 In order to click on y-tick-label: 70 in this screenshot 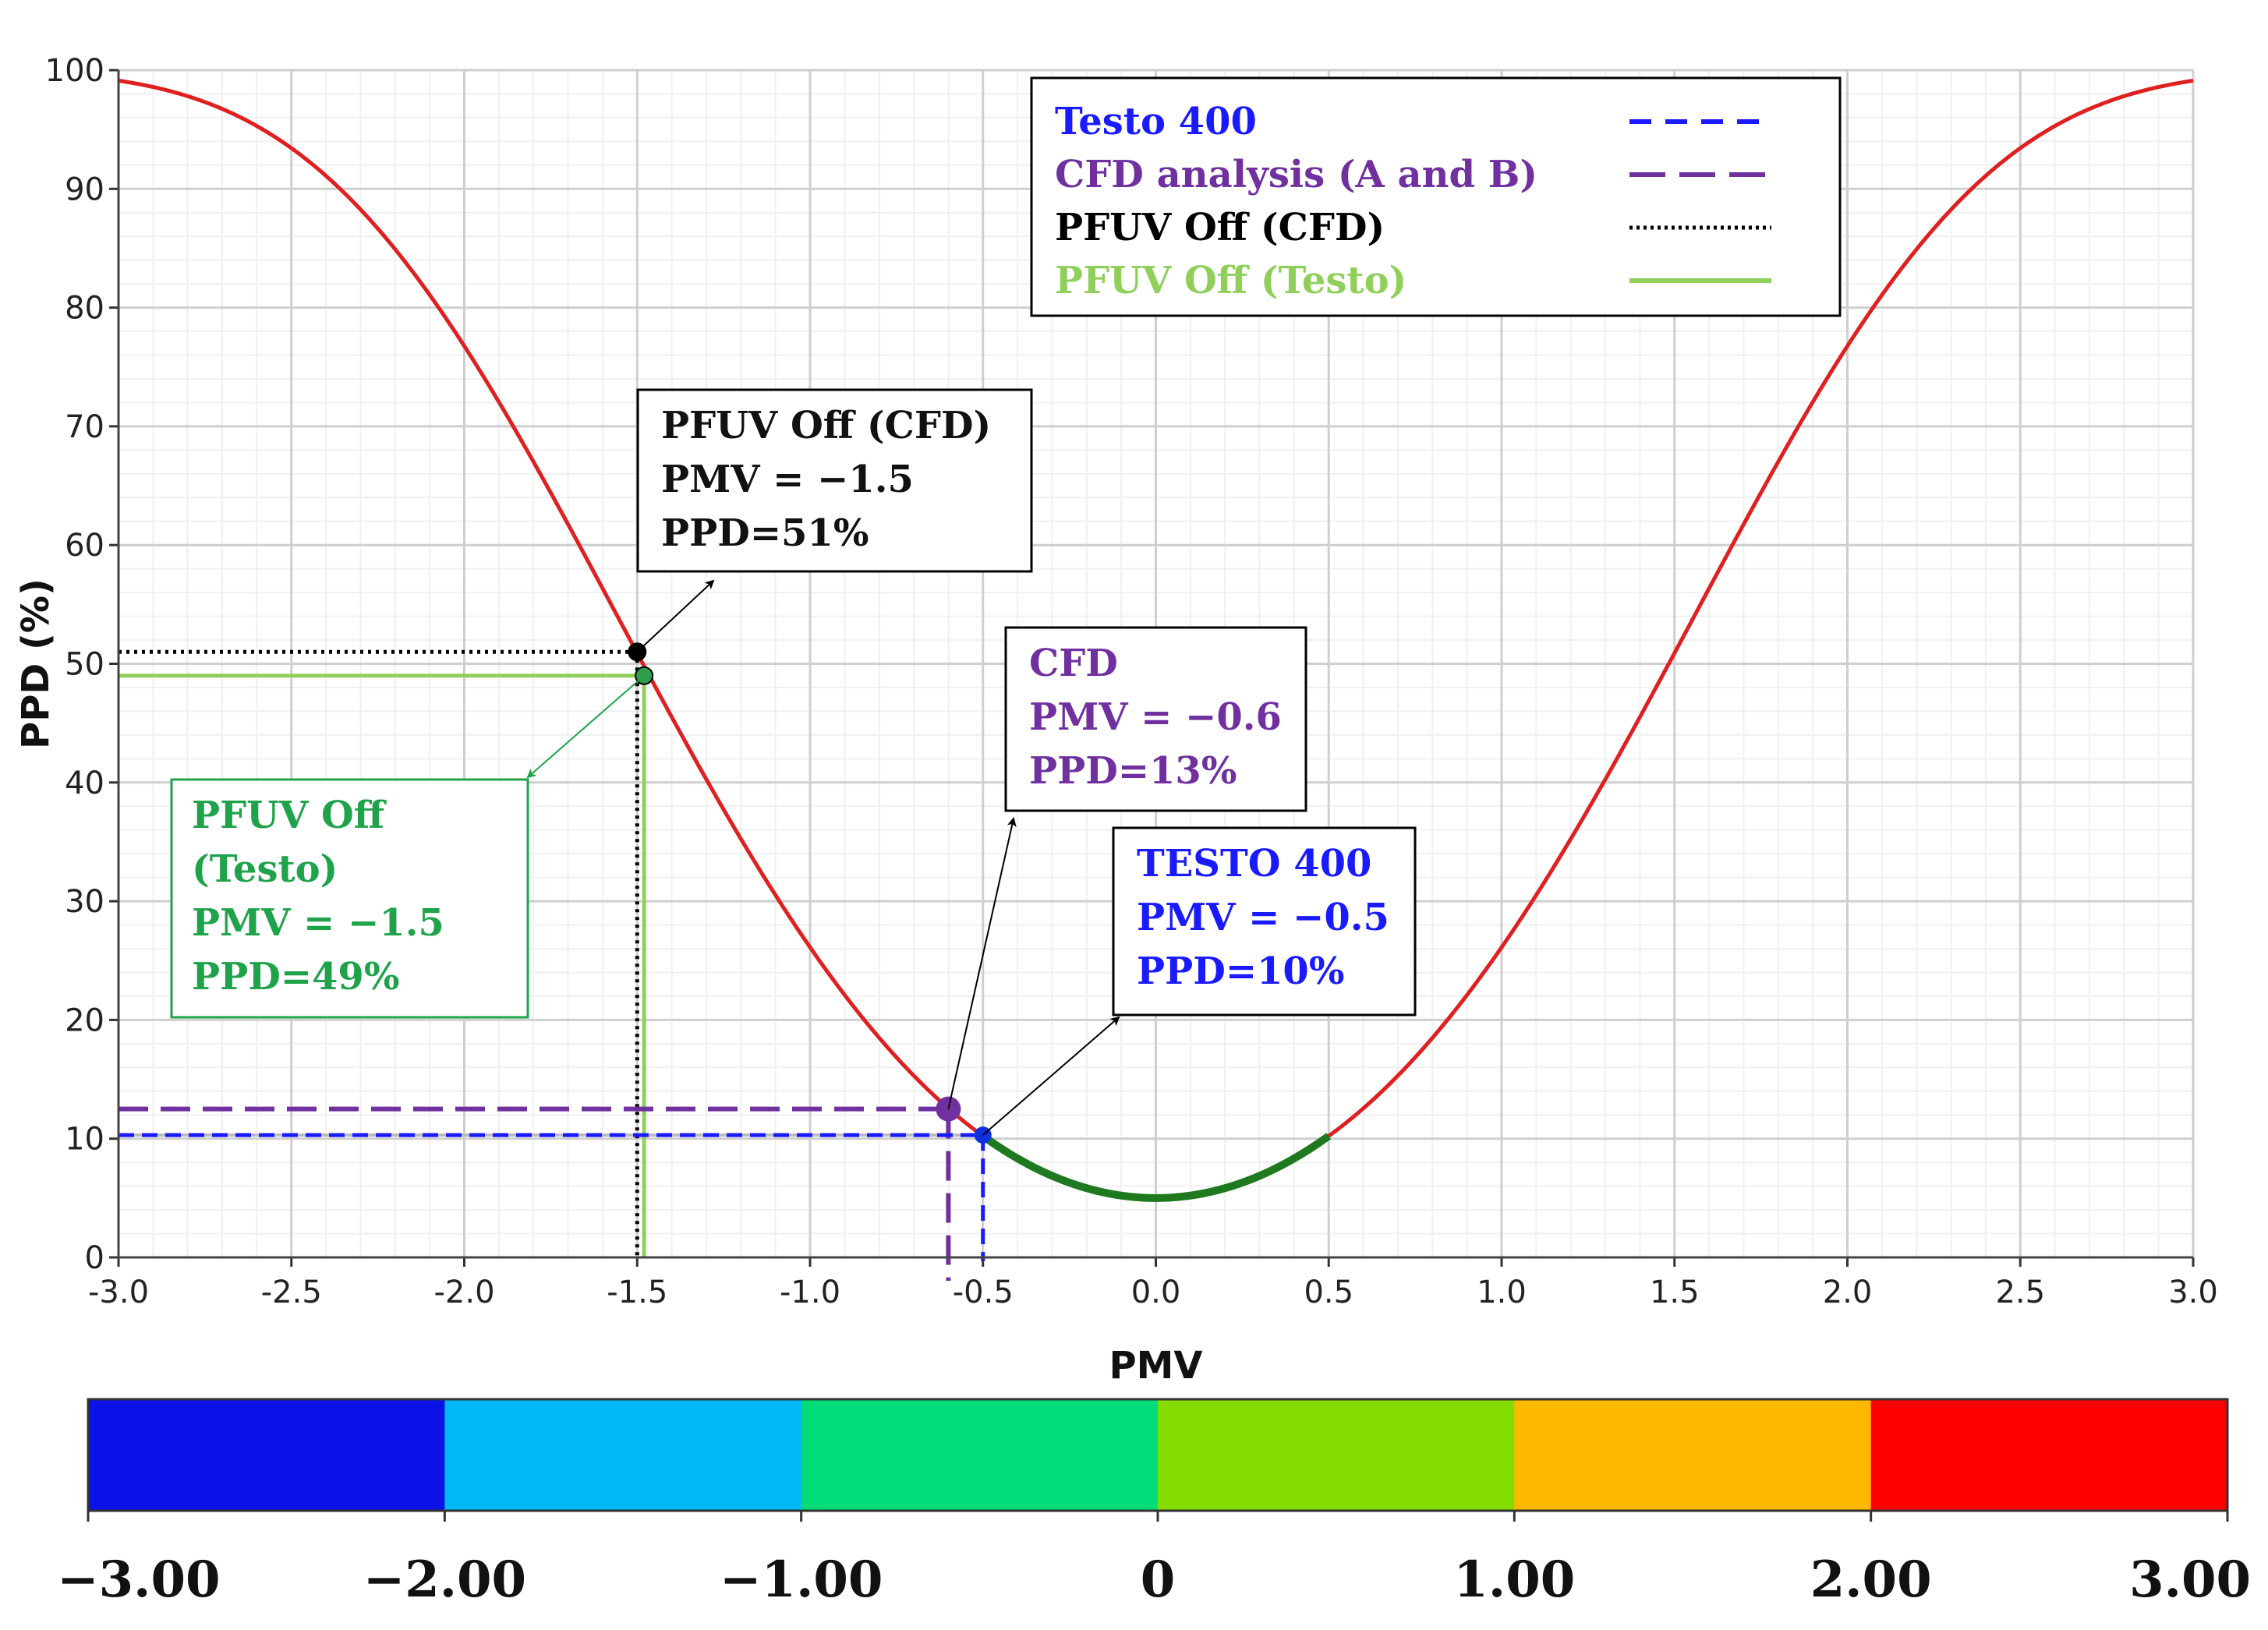, I will do `click(84, 427)`.